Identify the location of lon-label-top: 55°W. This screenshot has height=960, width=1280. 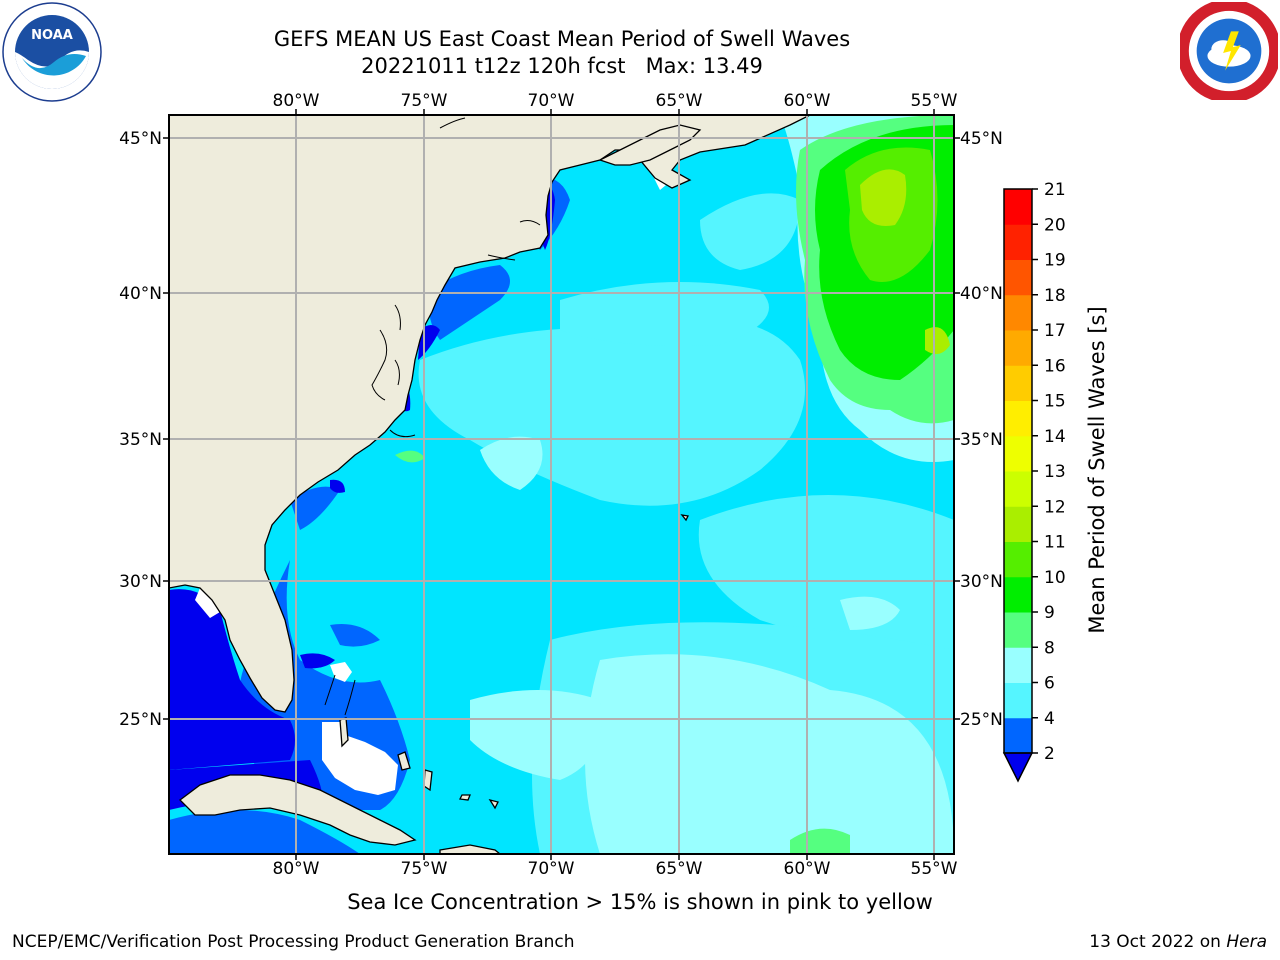
(934, 101).